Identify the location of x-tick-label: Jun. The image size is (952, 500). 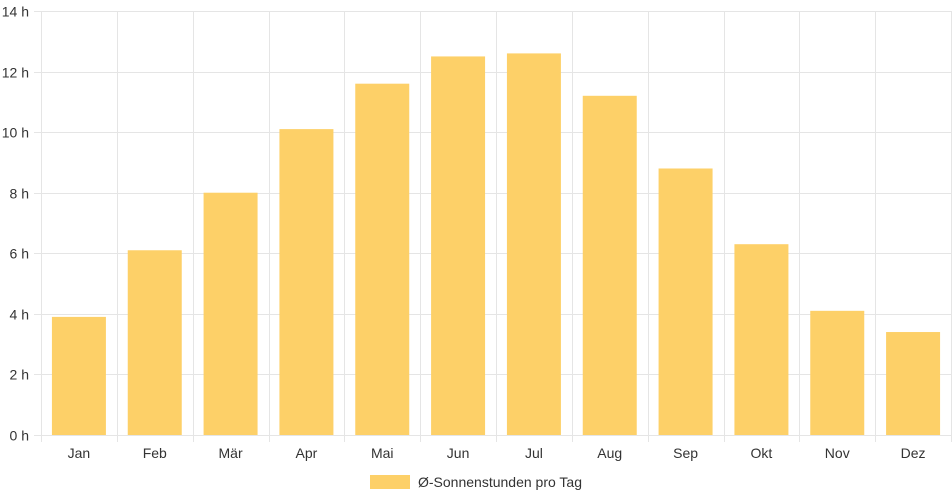
(458, 453).